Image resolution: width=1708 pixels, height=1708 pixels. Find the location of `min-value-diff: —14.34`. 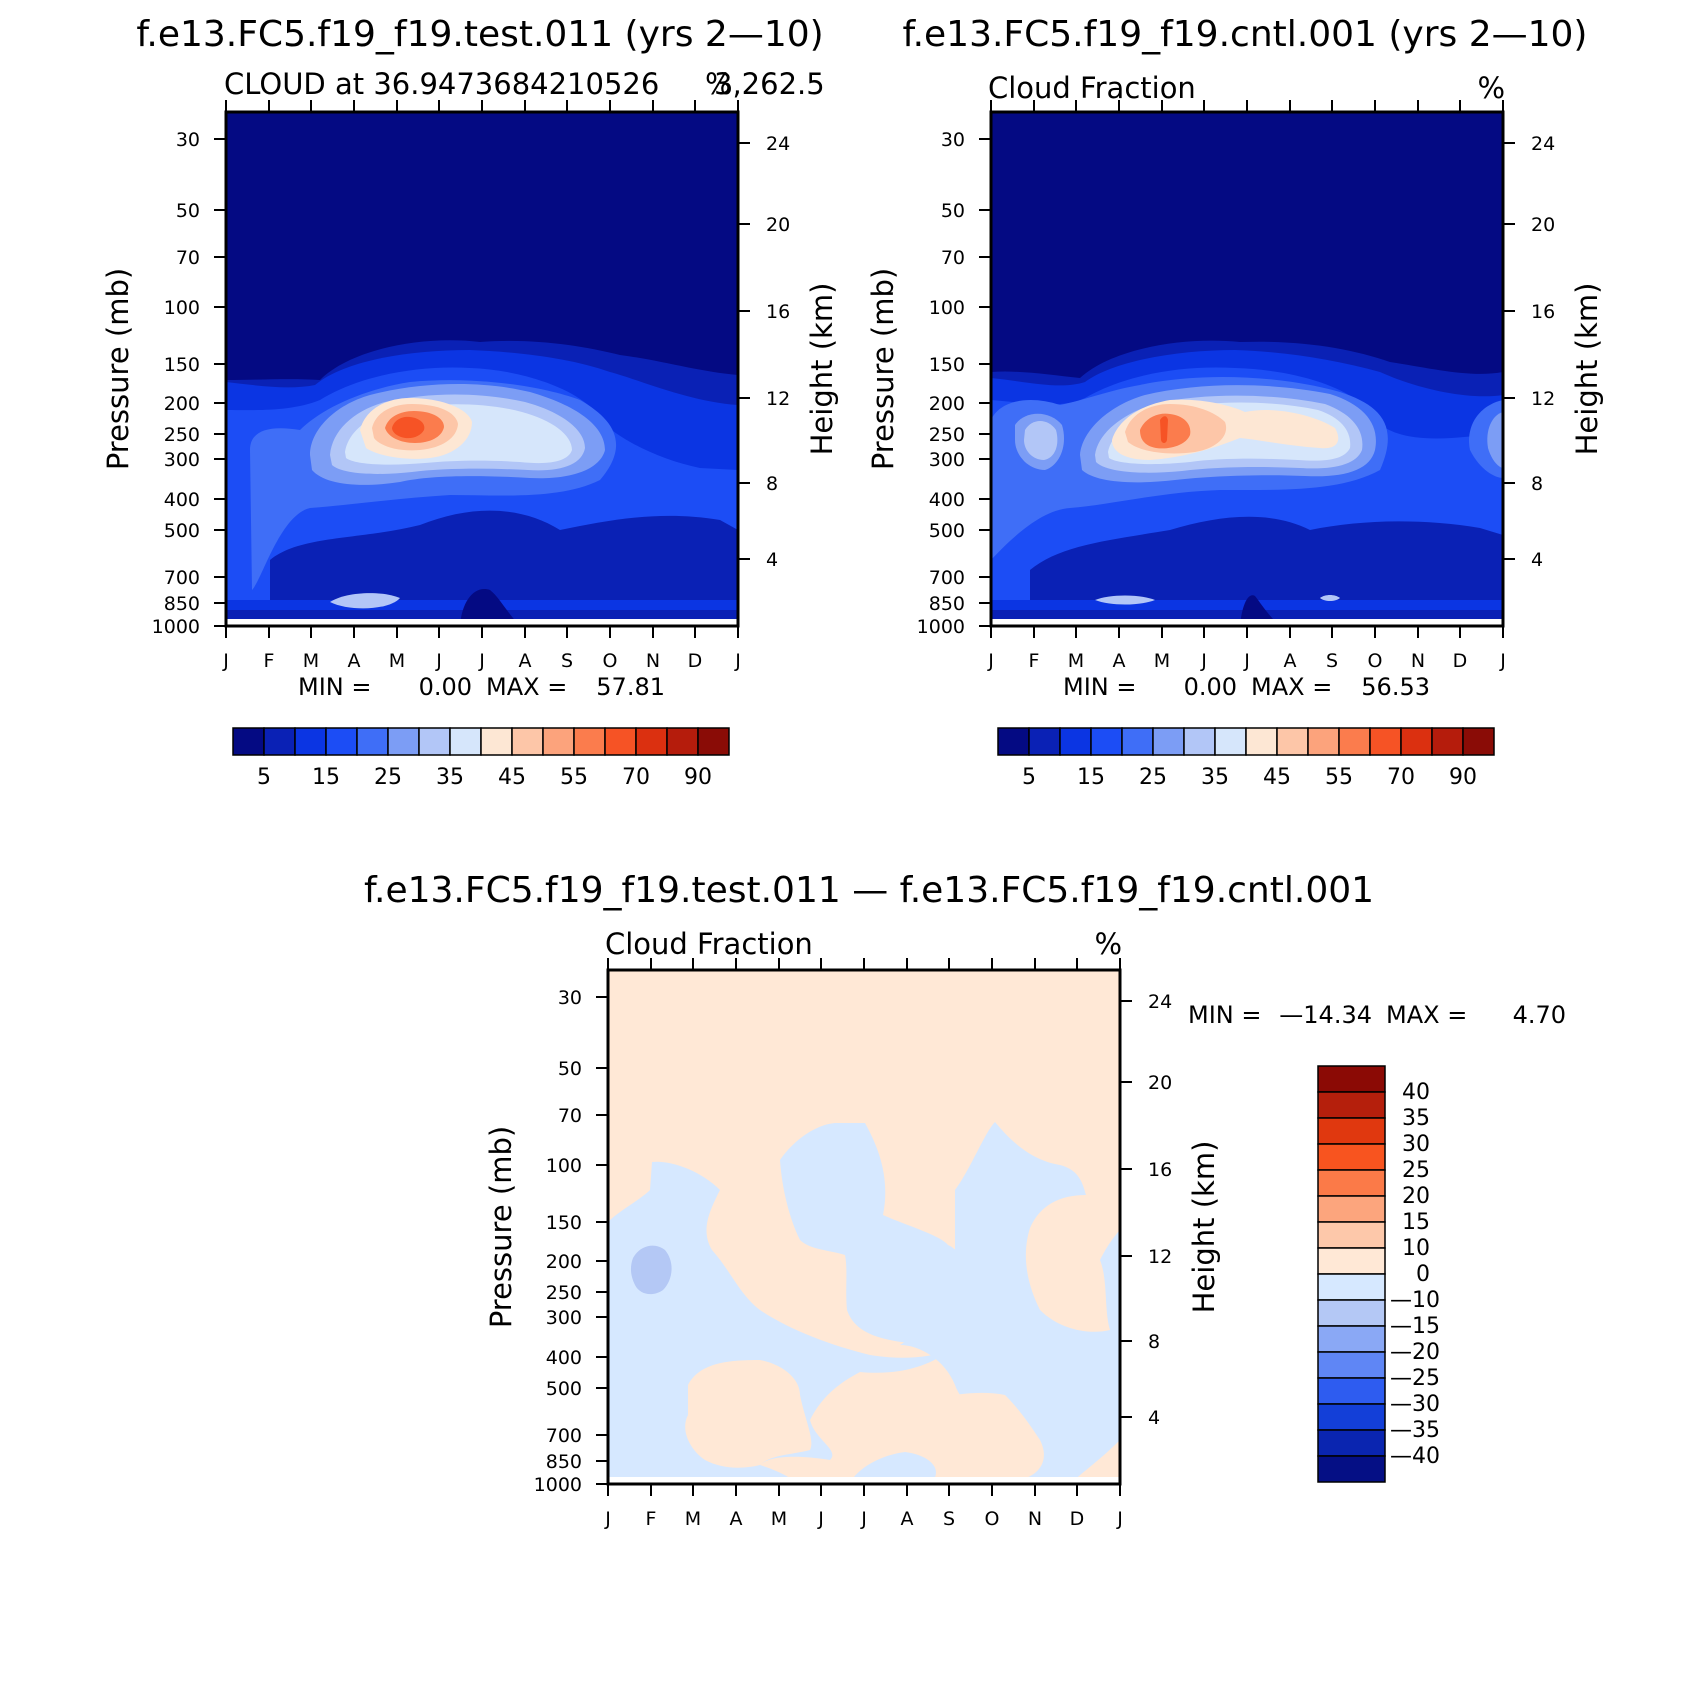

min-value-diff: —14.34 is located at coordinates (1325, 1015).